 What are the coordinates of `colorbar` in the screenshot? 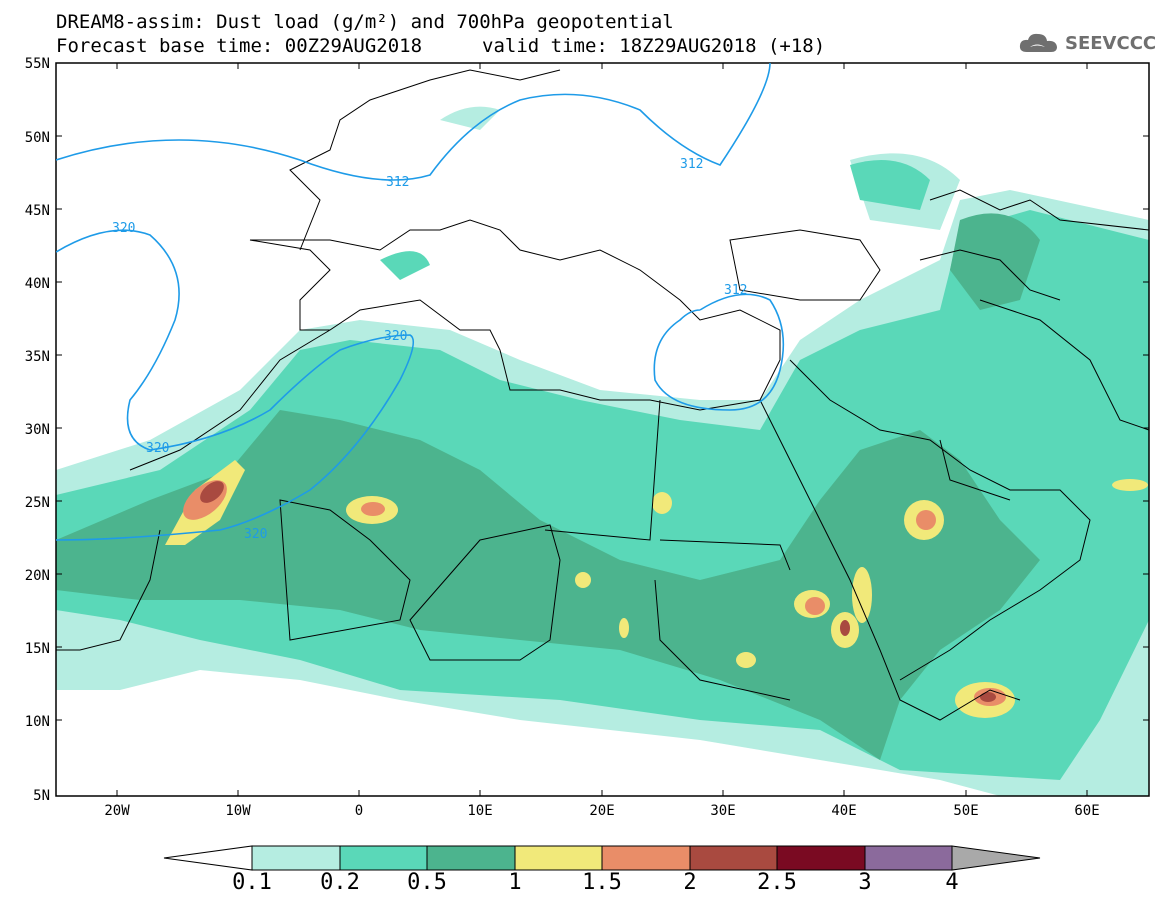 It's located at (602, 858).